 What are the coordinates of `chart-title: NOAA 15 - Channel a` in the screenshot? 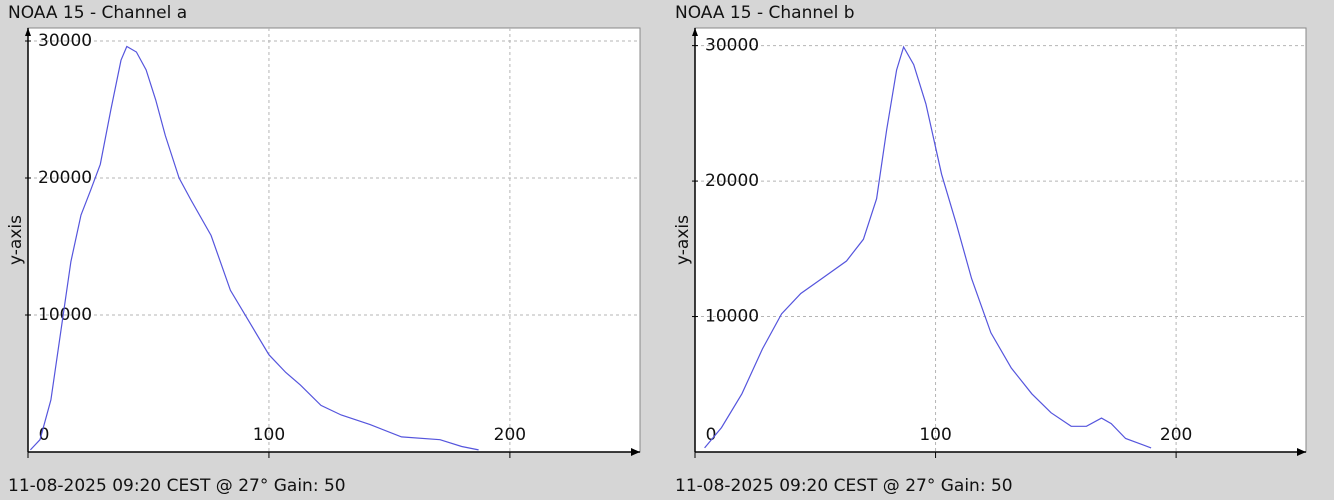 It's located at (97, 13).